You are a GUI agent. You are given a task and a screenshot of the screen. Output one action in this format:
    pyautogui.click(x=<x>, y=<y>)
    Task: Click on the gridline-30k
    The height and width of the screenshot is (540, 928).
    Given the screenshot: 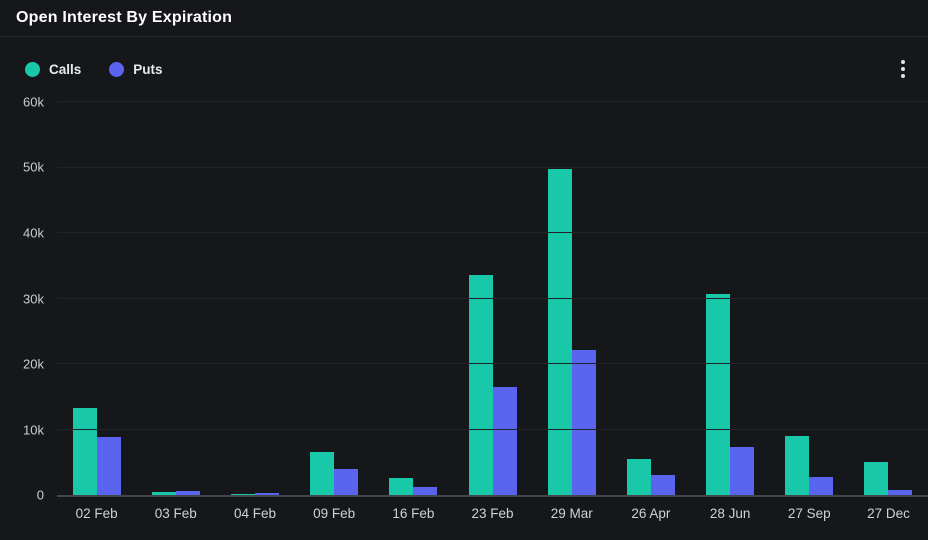 What is the action you would take?
    pyautogui.click(x=492, y=298)
    